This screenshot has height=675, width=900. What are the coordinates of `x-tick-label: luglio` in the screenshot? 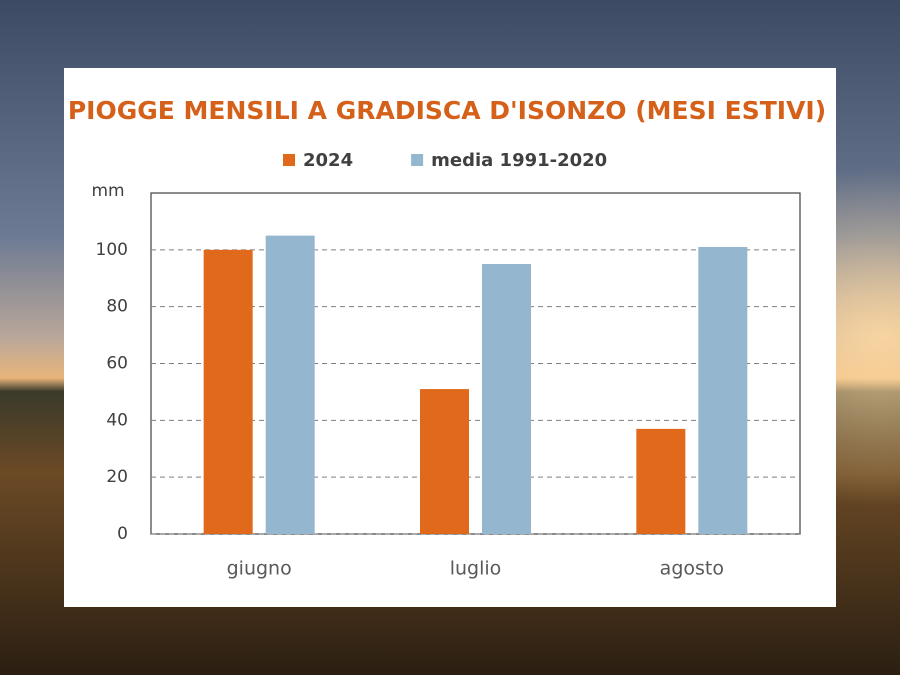 It's located at (476, 569).